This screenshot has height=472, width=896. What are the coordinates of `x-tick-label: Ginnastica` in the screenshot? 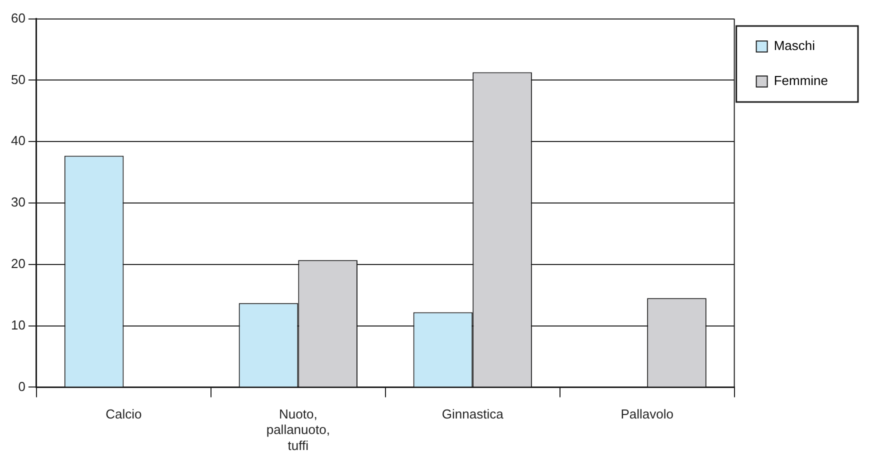 It's located at (473, 414).